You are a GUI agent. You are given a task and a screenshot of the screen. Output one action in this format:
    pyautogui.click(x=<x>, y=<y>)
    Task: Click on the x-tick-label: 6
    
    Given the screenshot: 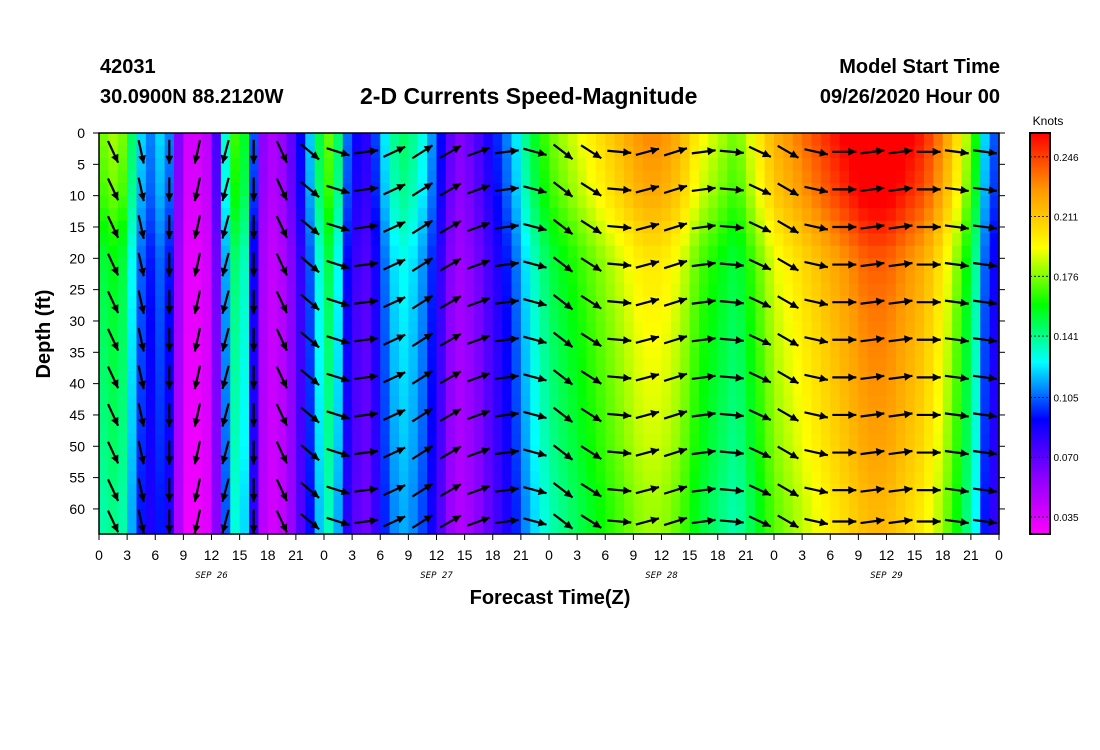 What is the action you would take?
    pyautogui.click(x=155, y=555)
    